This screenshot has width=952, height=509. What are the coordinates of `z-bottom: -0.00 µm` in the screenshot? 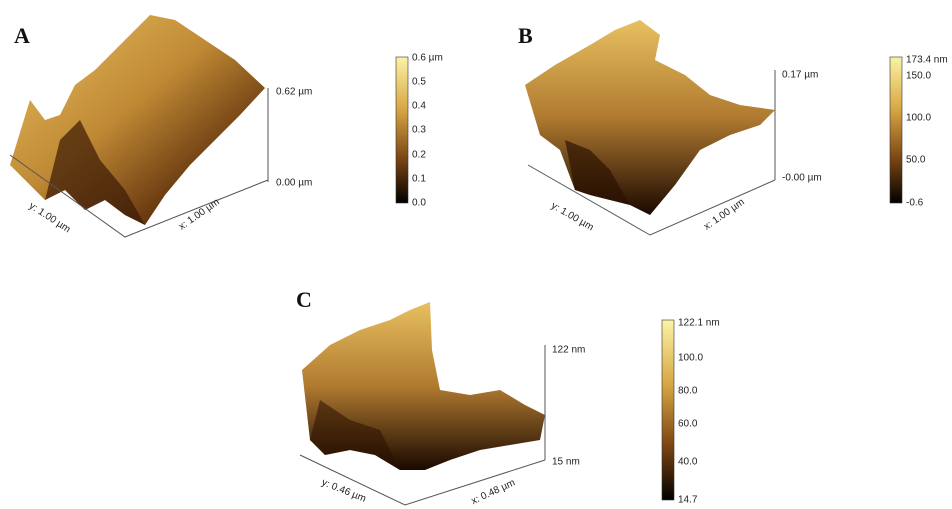 It's located at (802, 178).